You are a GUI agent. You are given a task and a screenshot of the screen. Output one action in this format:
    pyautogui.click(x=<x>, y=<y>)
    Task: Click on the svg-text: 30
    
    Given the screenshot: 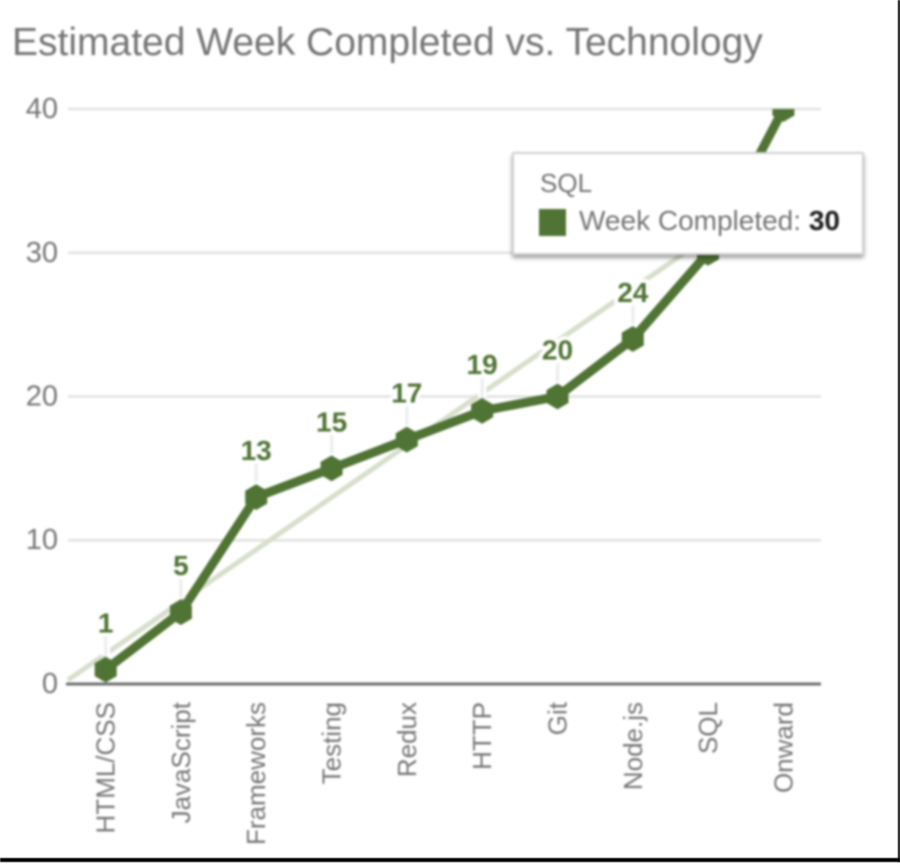 What is the action you would take?
    pyautogui.click(x=42, y=253)
    